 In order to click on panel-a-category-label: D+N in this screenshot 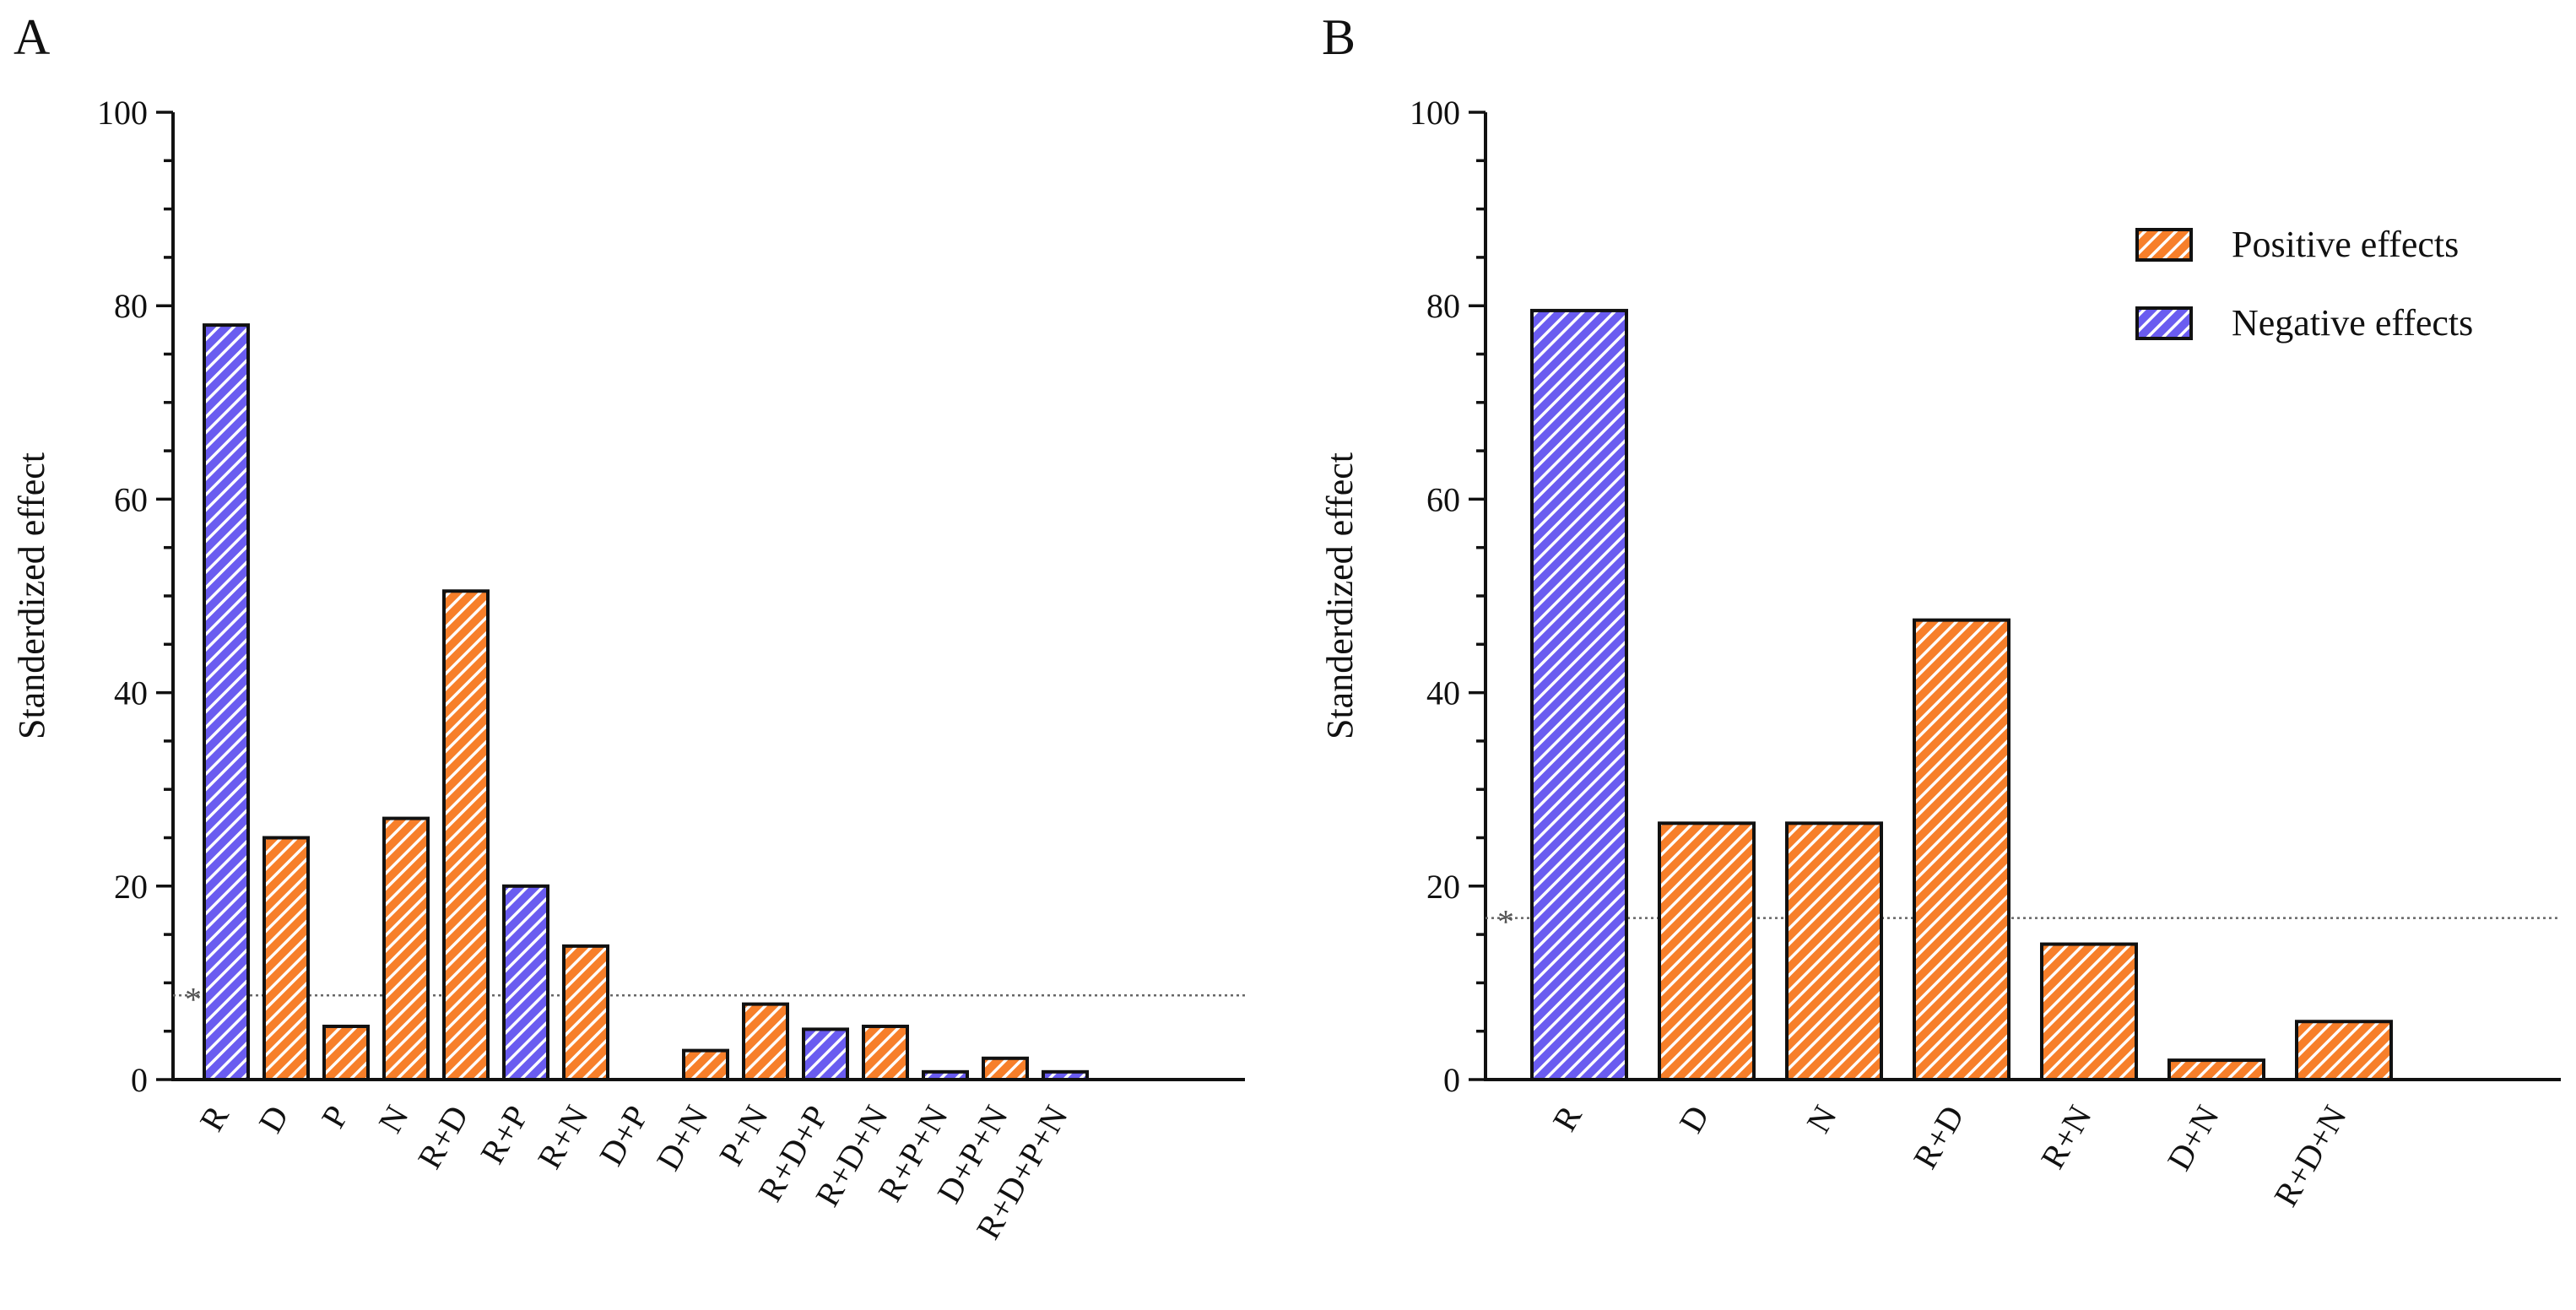, I will do `click(682, 1138)`.